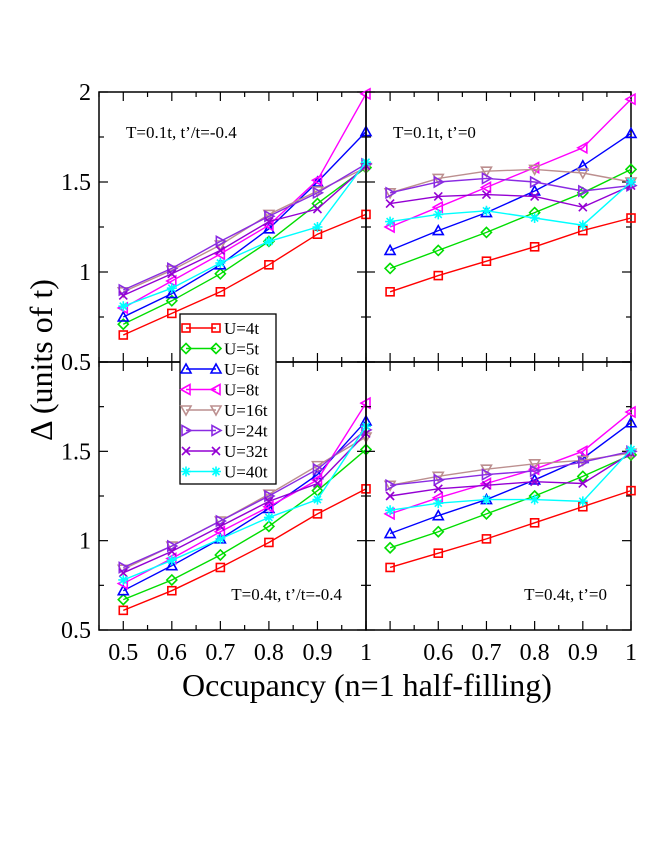  What do you see at coordinates (181, 132) in the screenshot?
I see `panel-label: T=0.1t, t’/t=-0.4` at bounding box center [181, 132].